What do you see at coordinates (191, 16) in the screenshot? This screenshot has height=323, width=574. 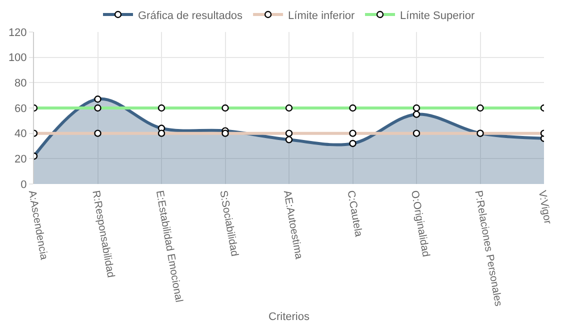 I see `legend-label: Gráfica de resultados` at bounding box center [191, 16].